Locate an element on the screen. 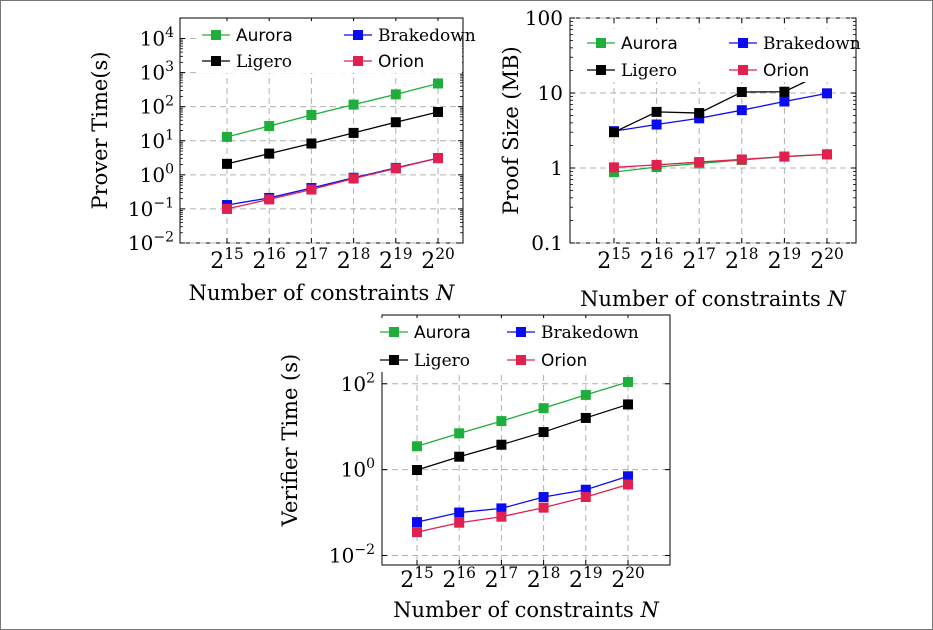 This screenshot has width=933, height=630. axis-label-y: Proof Size (MB) is located at coordinates (511, 130).